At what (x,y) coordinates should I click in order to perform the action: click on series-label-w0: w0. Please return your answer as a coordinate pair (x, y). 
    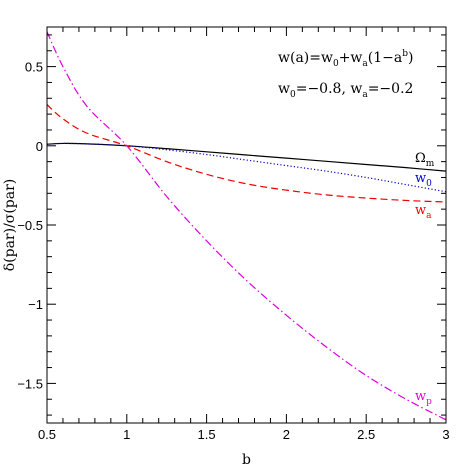
    Looking at the image, I should click on (423, 180).